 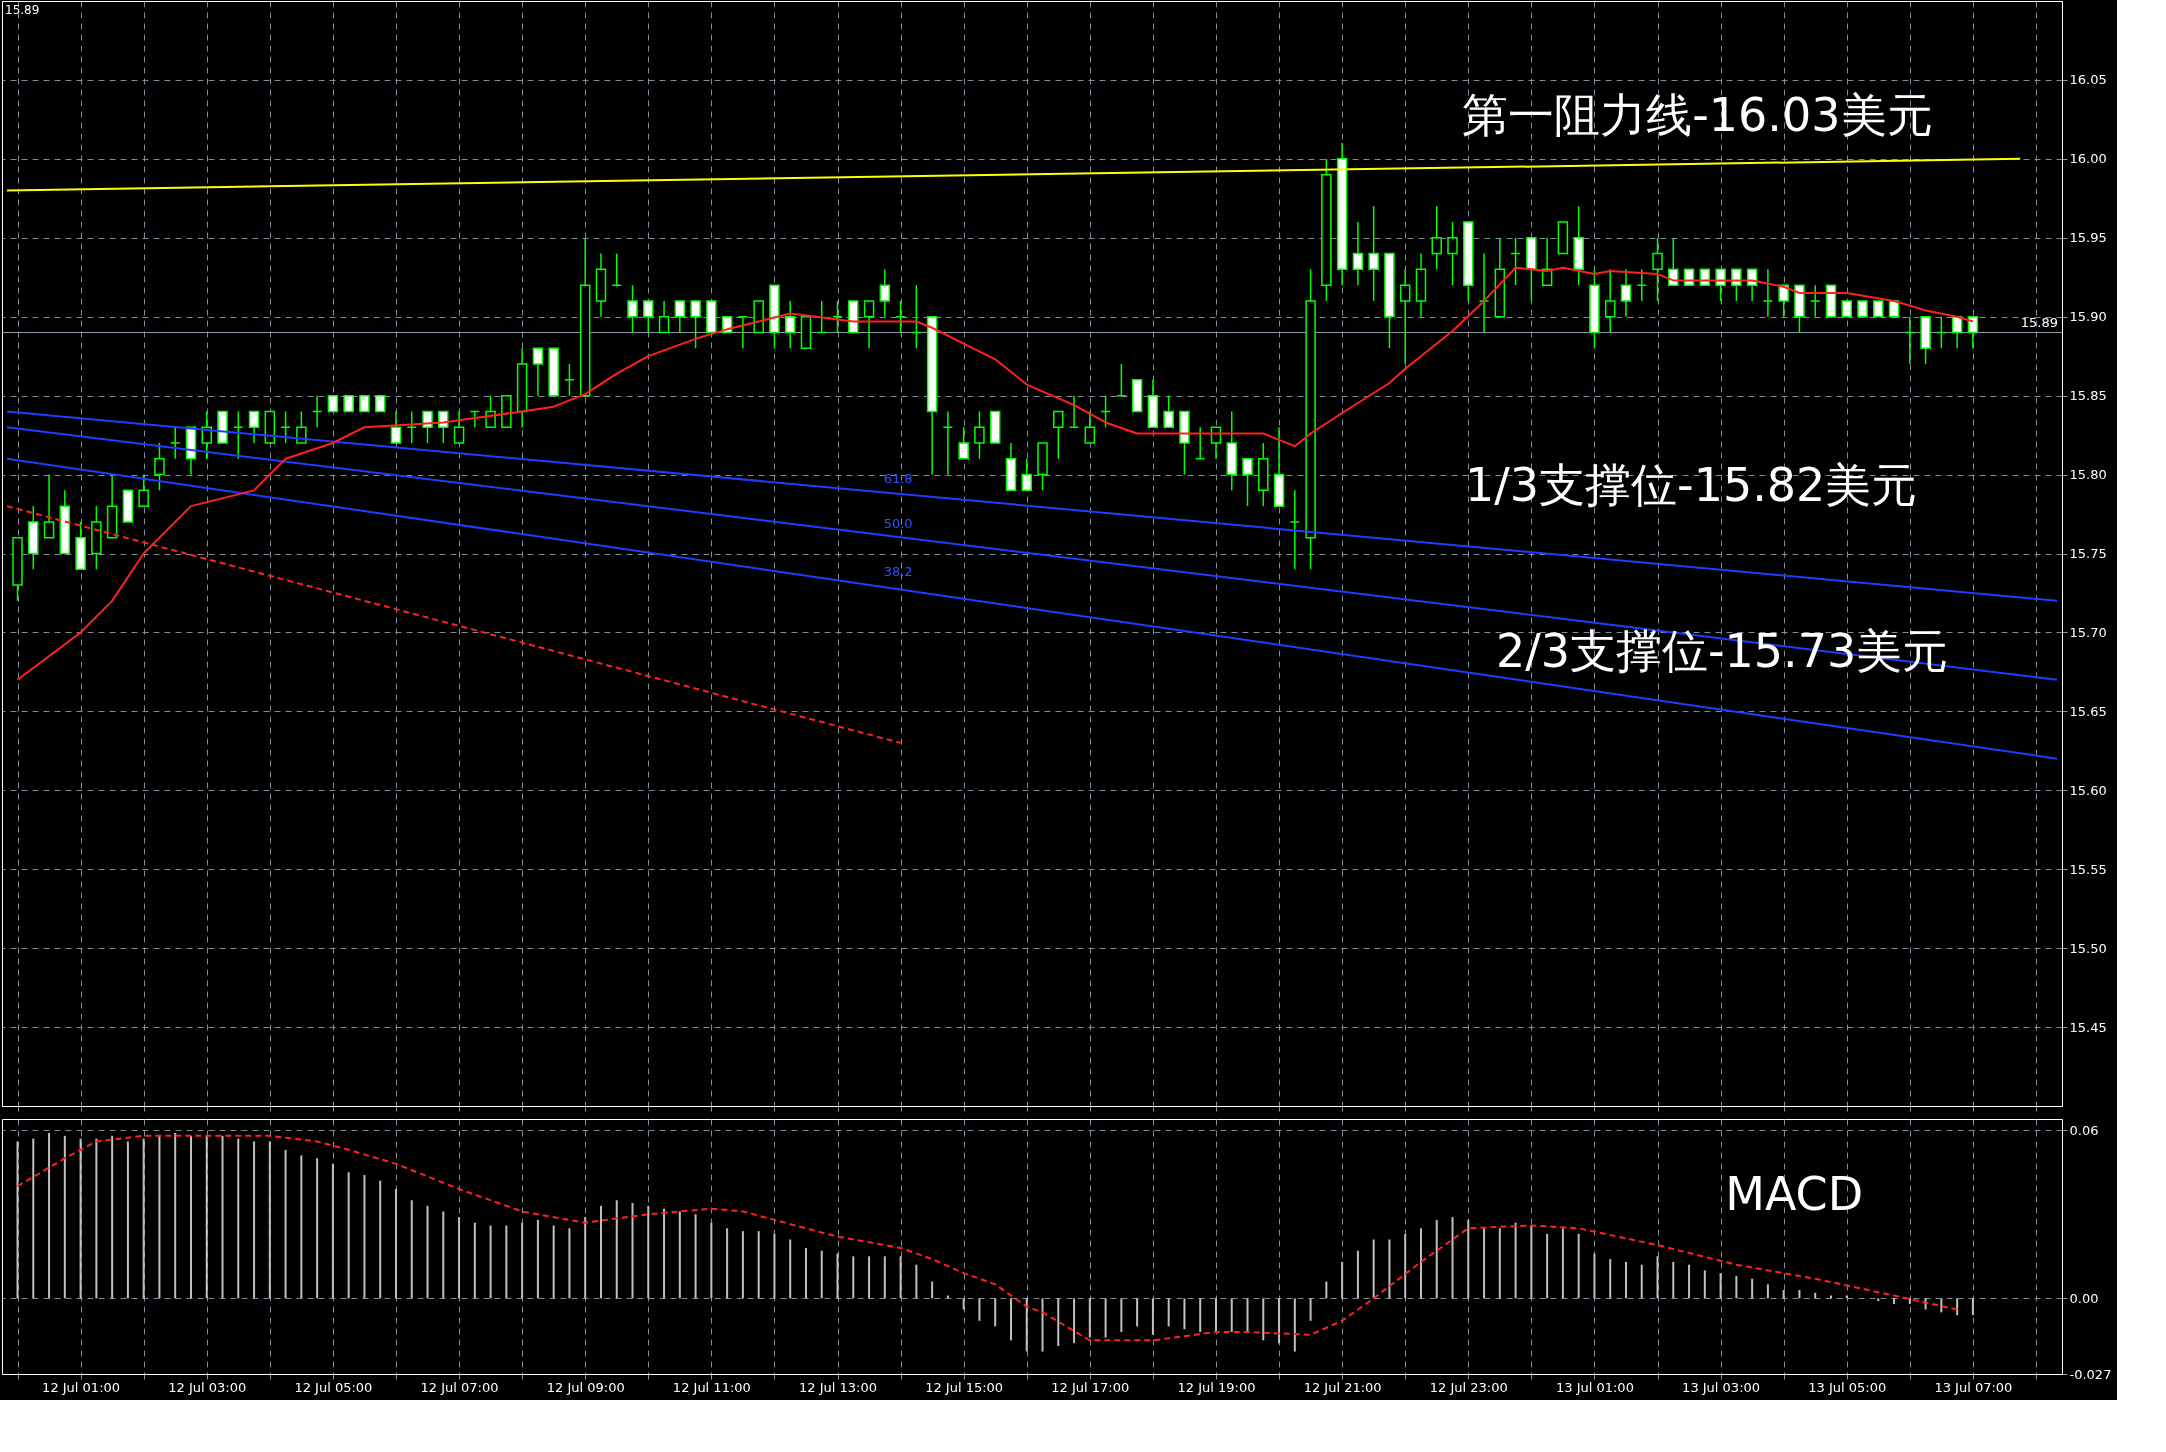 What do you see at coordinates (22, 10) in the screenshot?
I see `annotation: 15.89` at bounding box center [22, 10].